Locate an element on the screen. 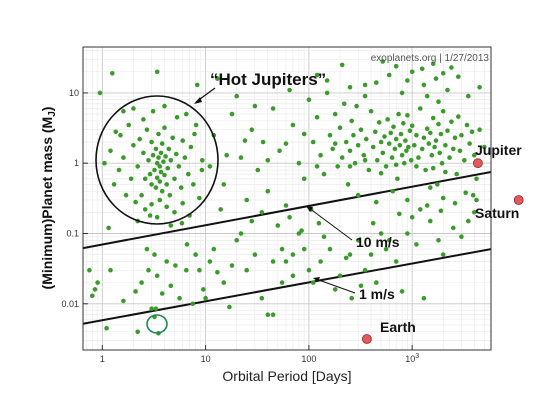 The width and height of the screenshot is (540, 405). rv10-arrow is located at coordinates (330, 224).